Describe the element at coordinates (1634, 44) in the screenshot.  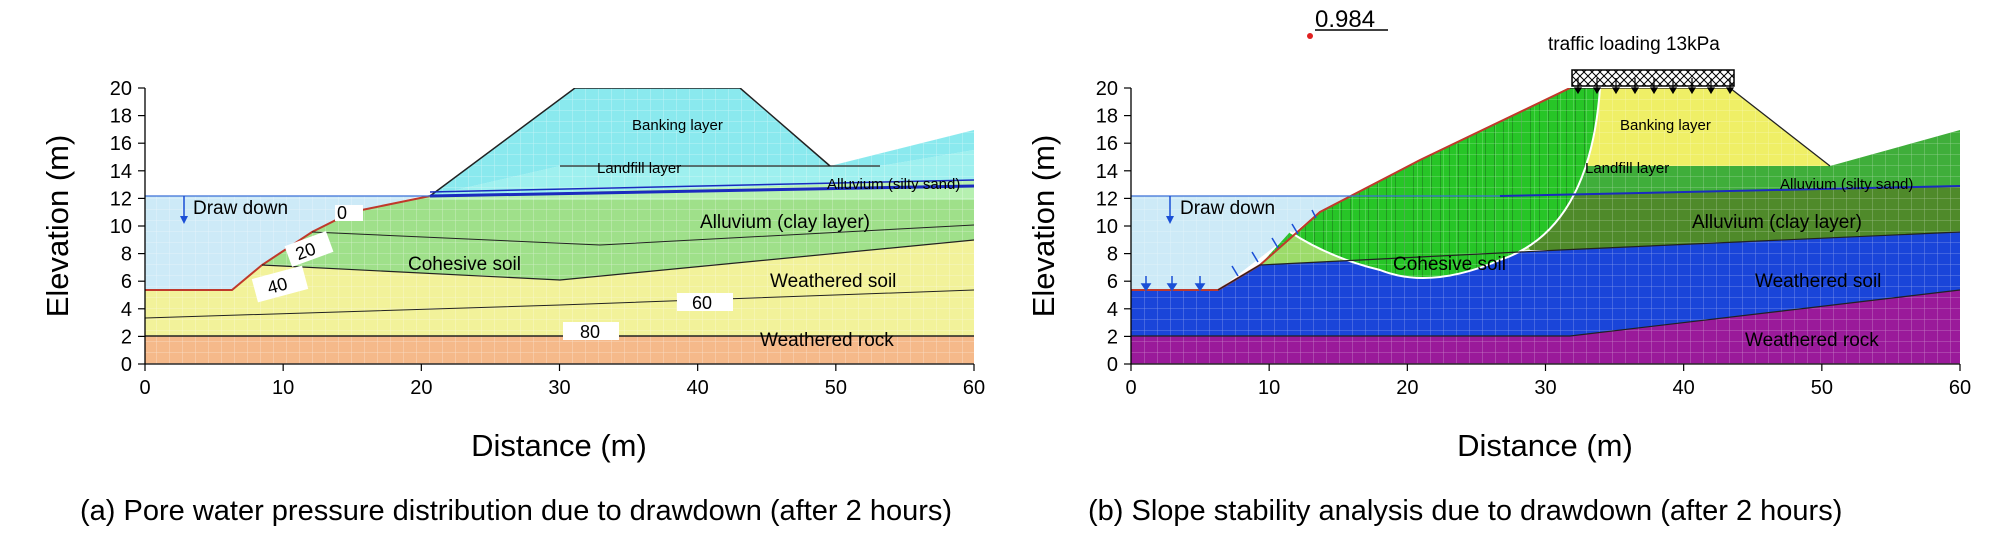
I see `traffic-loading-label: traffic loading 13kPa` at that location.